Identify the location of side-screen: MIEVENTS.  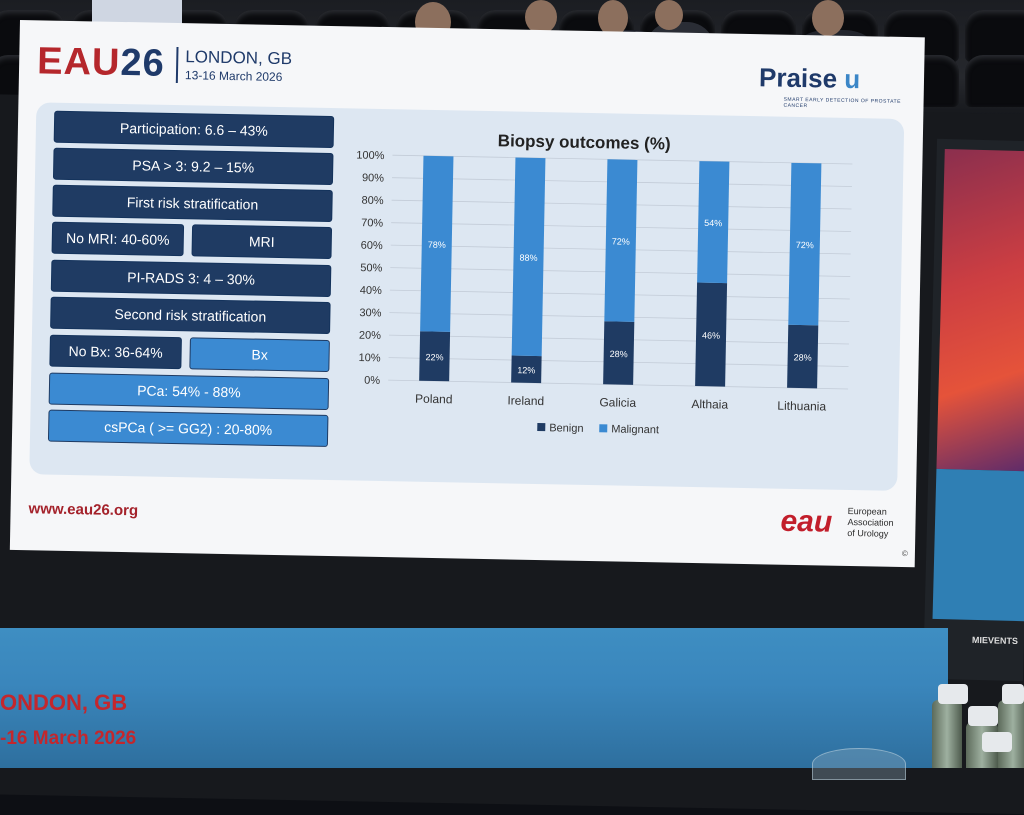
(973, 410).